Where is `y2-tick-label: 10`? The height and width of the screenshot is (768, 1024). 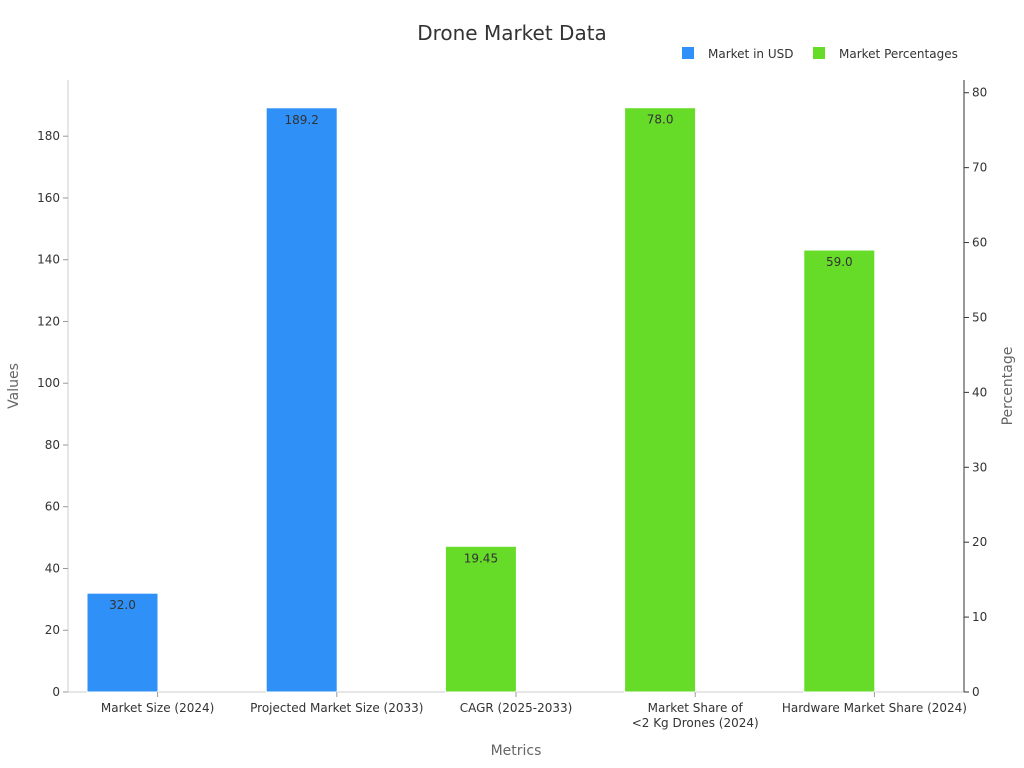 y2-tick-label: 10 is located at coordinates (979, 617).